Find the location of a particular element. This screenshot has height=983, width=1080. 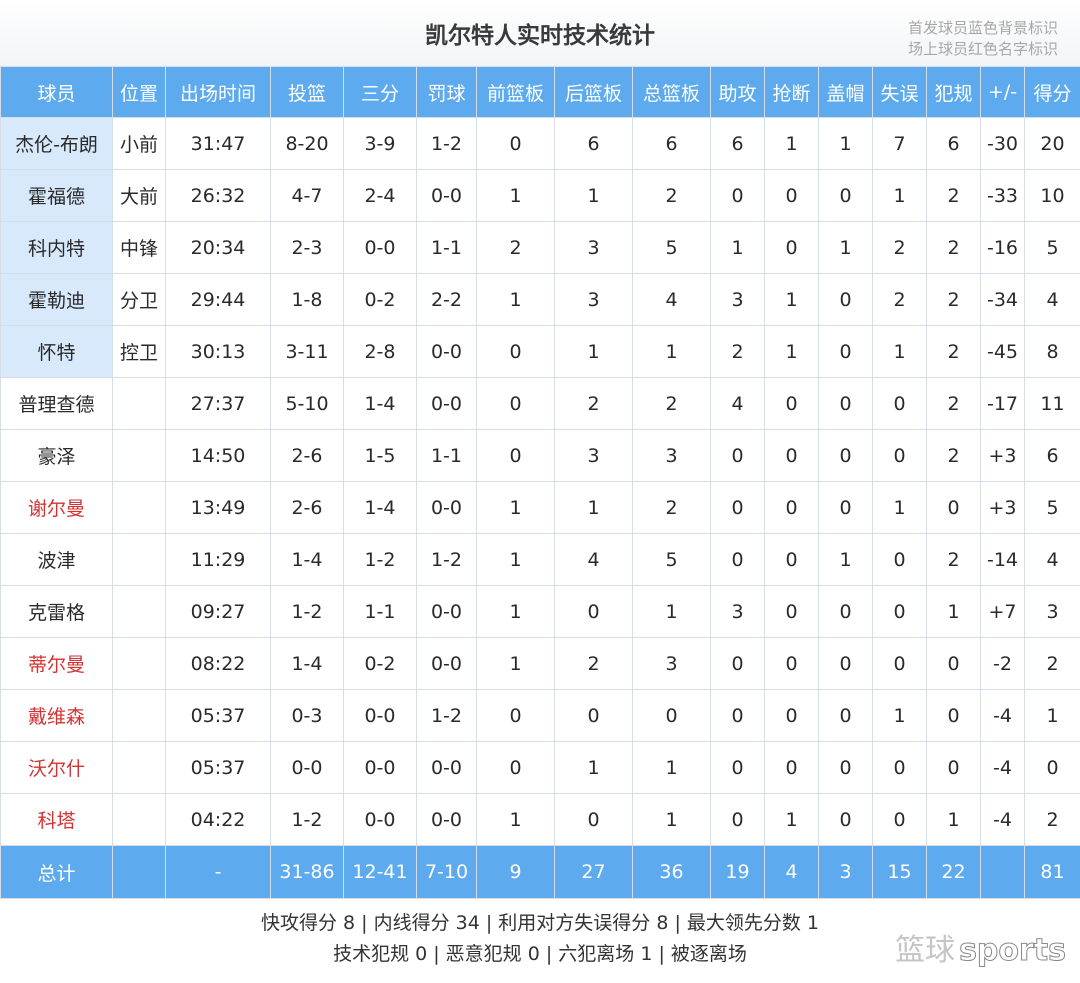

table-row: 沃尔什 05:37 0-0 0-0 0-0 0 1 1 0 0 0 0 0 -4 0 is located at coordinates (540, 767).